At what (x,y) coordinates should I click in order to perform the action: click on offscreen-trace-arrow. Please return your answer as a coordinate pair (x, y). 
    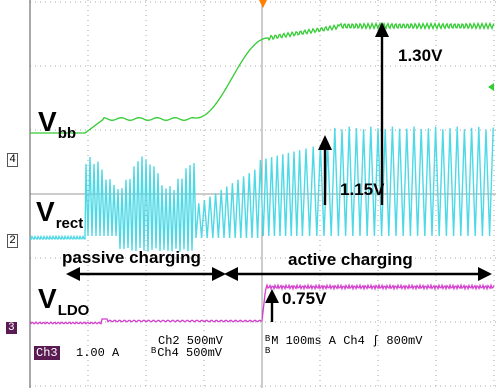
    Looking at the image, I should click on (491, 87).